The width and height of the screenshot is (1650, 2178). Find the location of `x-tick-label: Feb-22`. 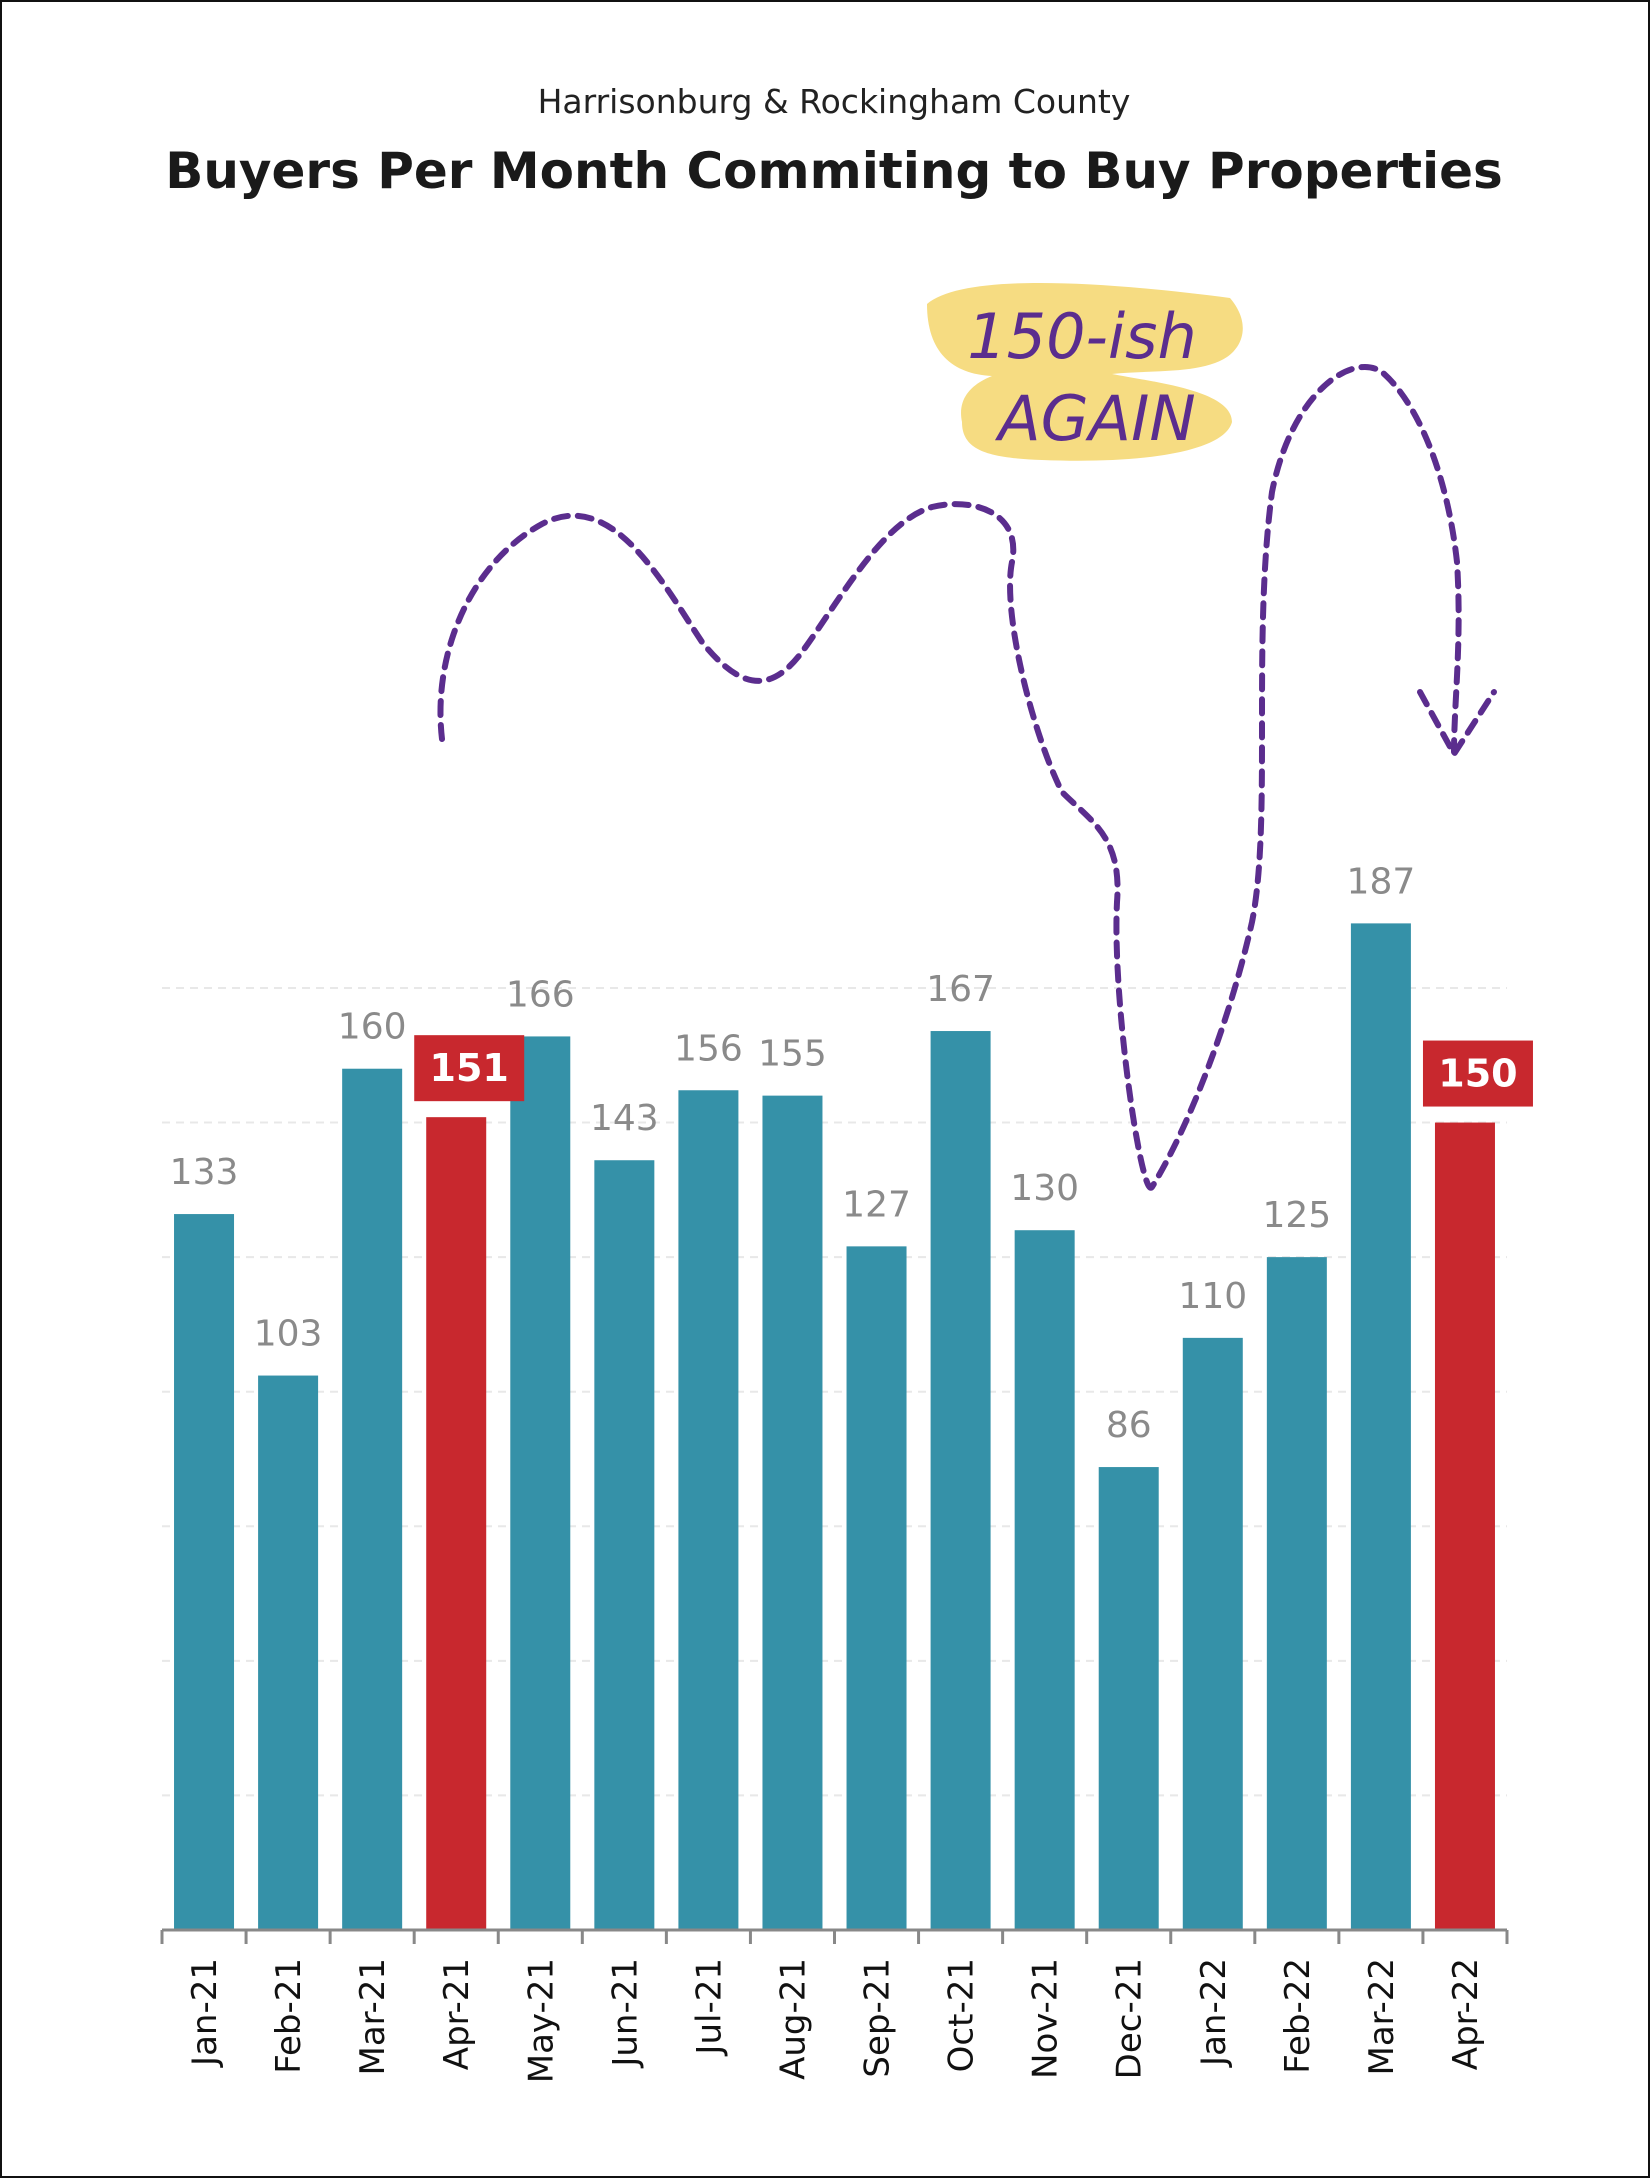

x-tick-label: Feb-22 is located at coordinates (1298, 2016).